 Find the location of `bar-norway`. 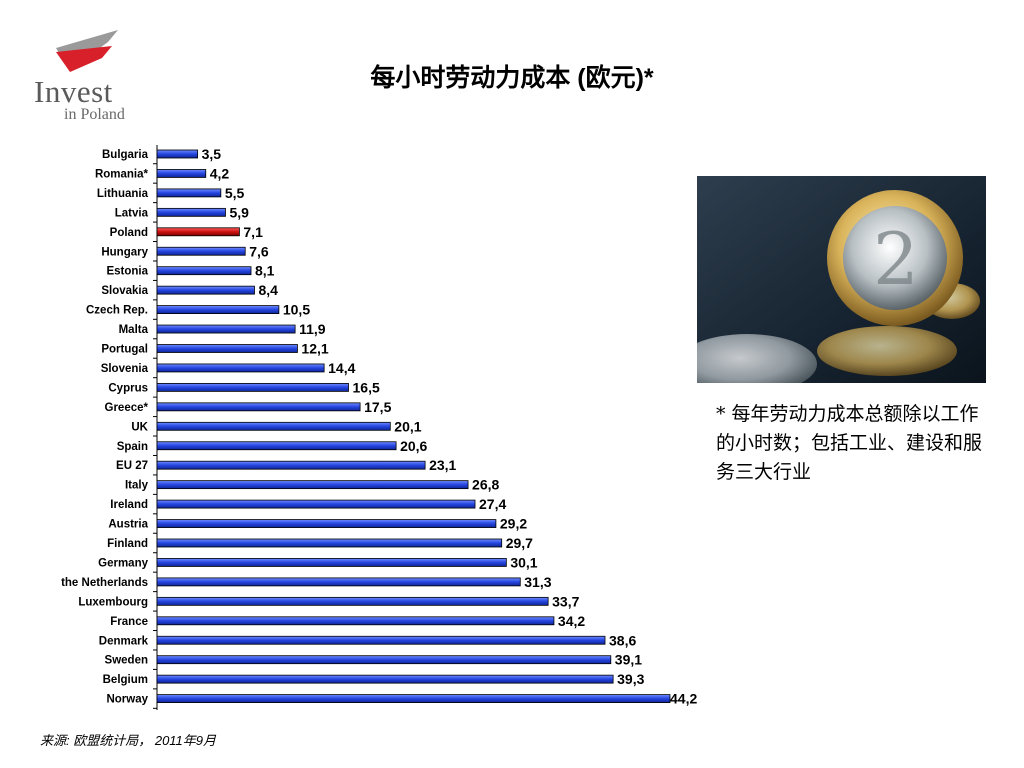

bar-norway is located at coordinates (413, 698).